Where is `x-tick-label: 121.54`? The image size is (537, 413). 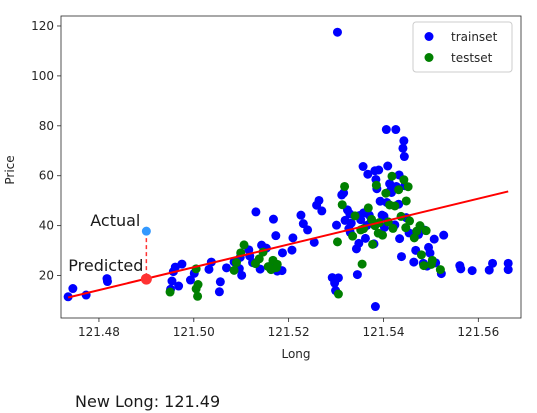
x-tick-label: 121.54 is located at coordinates (383, 332).